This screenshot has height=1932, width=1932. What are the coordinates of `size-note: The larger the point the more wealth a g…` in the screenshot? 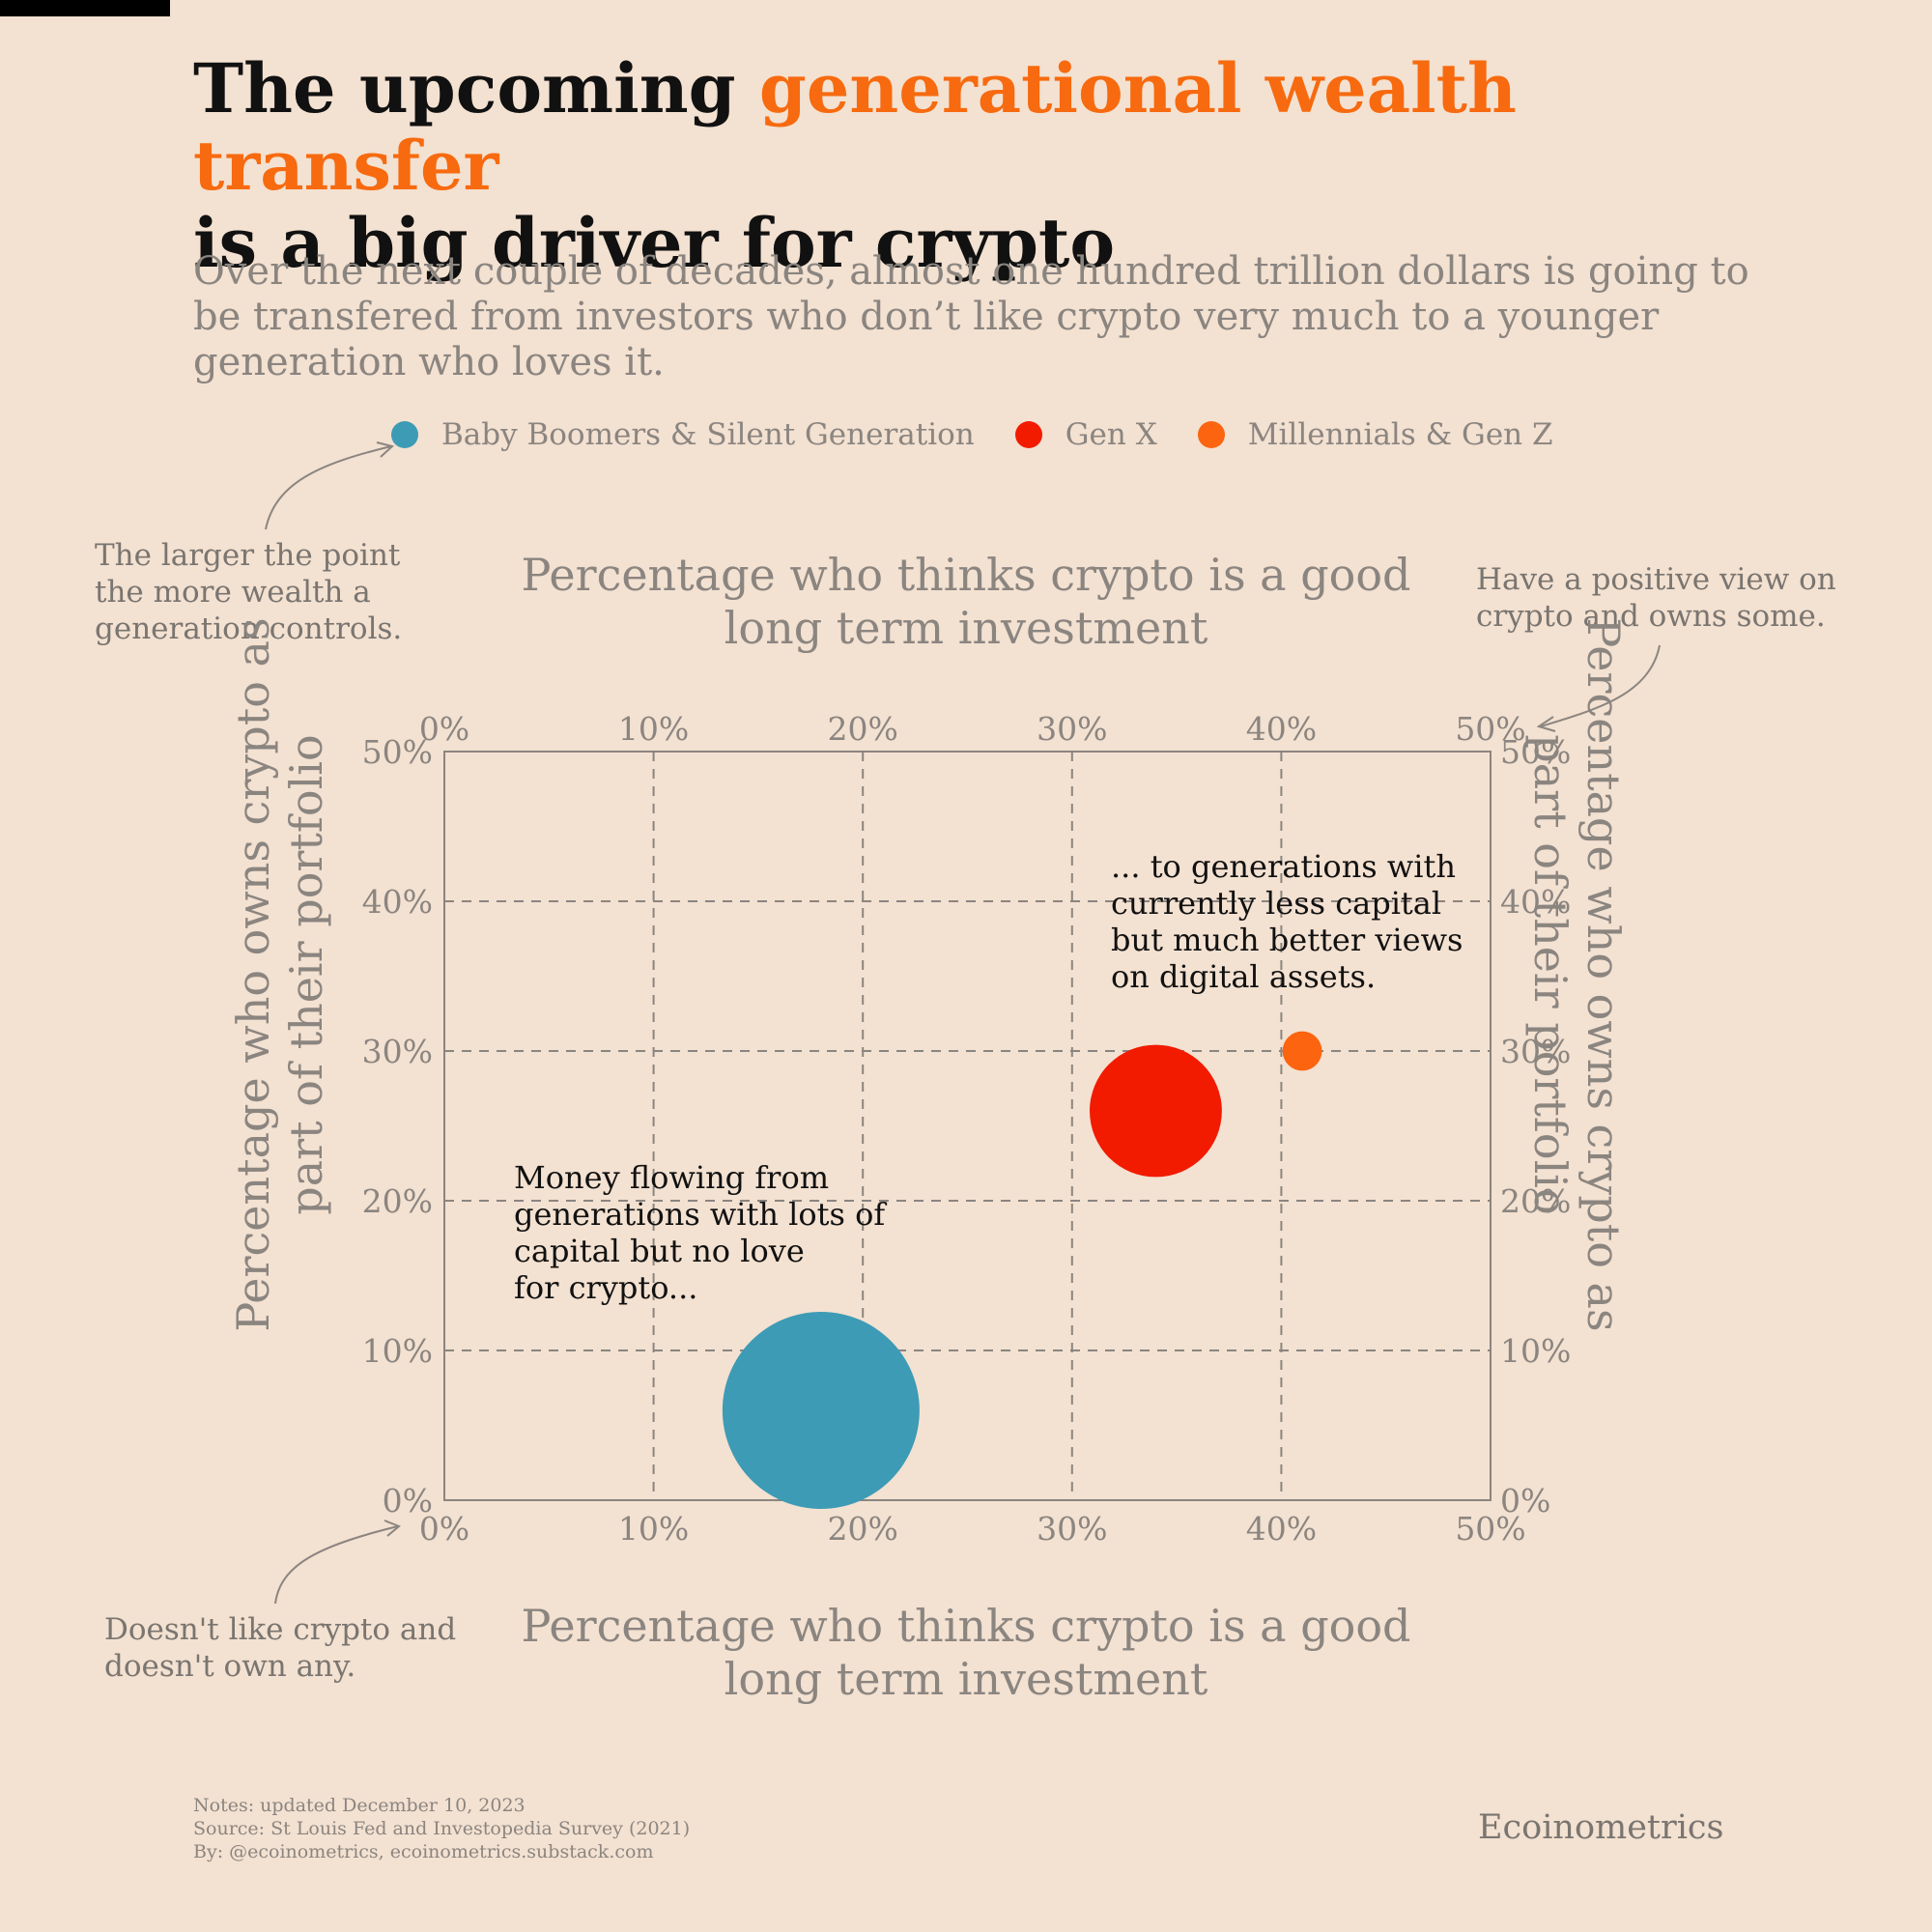 It's located at (249, 592).